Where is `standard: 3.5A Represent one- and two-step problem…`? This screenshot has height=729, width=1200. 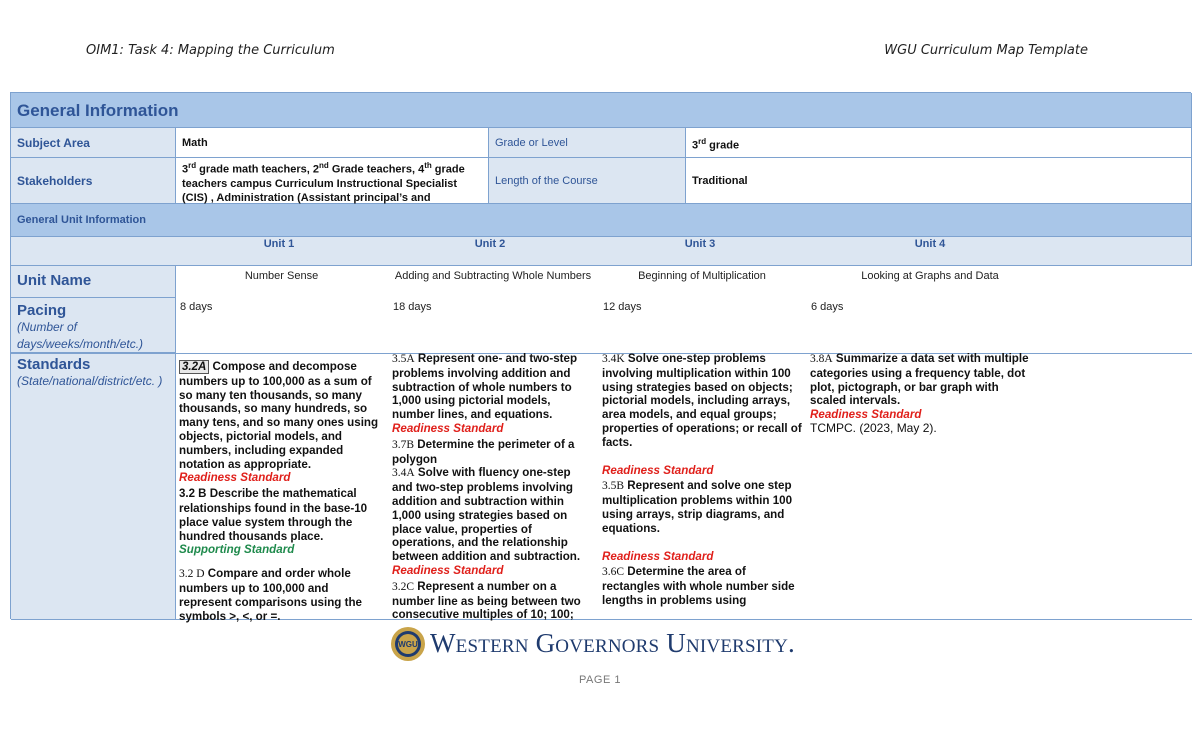 standard: 3.5A Represent one- and two-step problem… is located at coordinates (493, 394).